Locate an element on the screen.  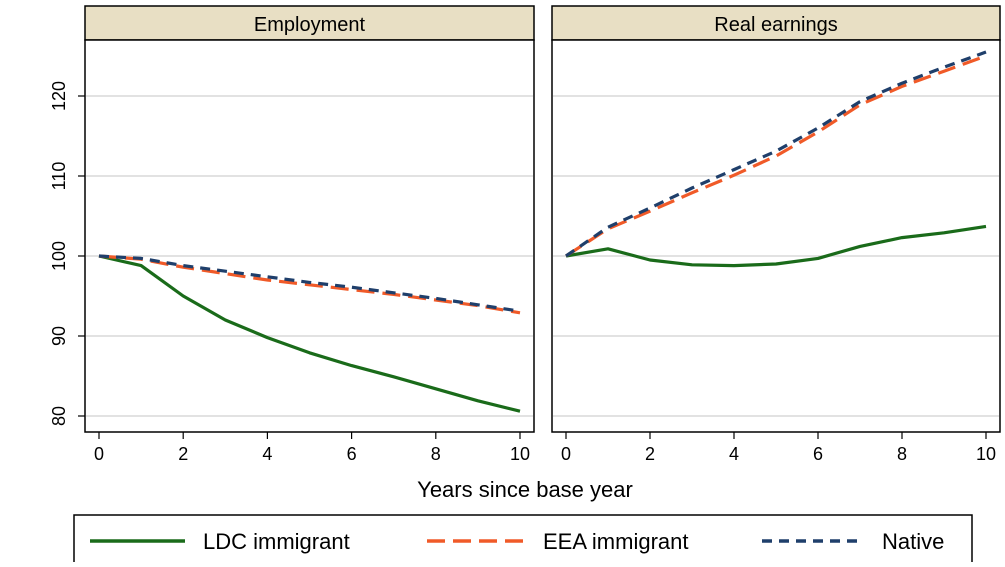
legend-label-native: Native is located at coordinates (913, 541).